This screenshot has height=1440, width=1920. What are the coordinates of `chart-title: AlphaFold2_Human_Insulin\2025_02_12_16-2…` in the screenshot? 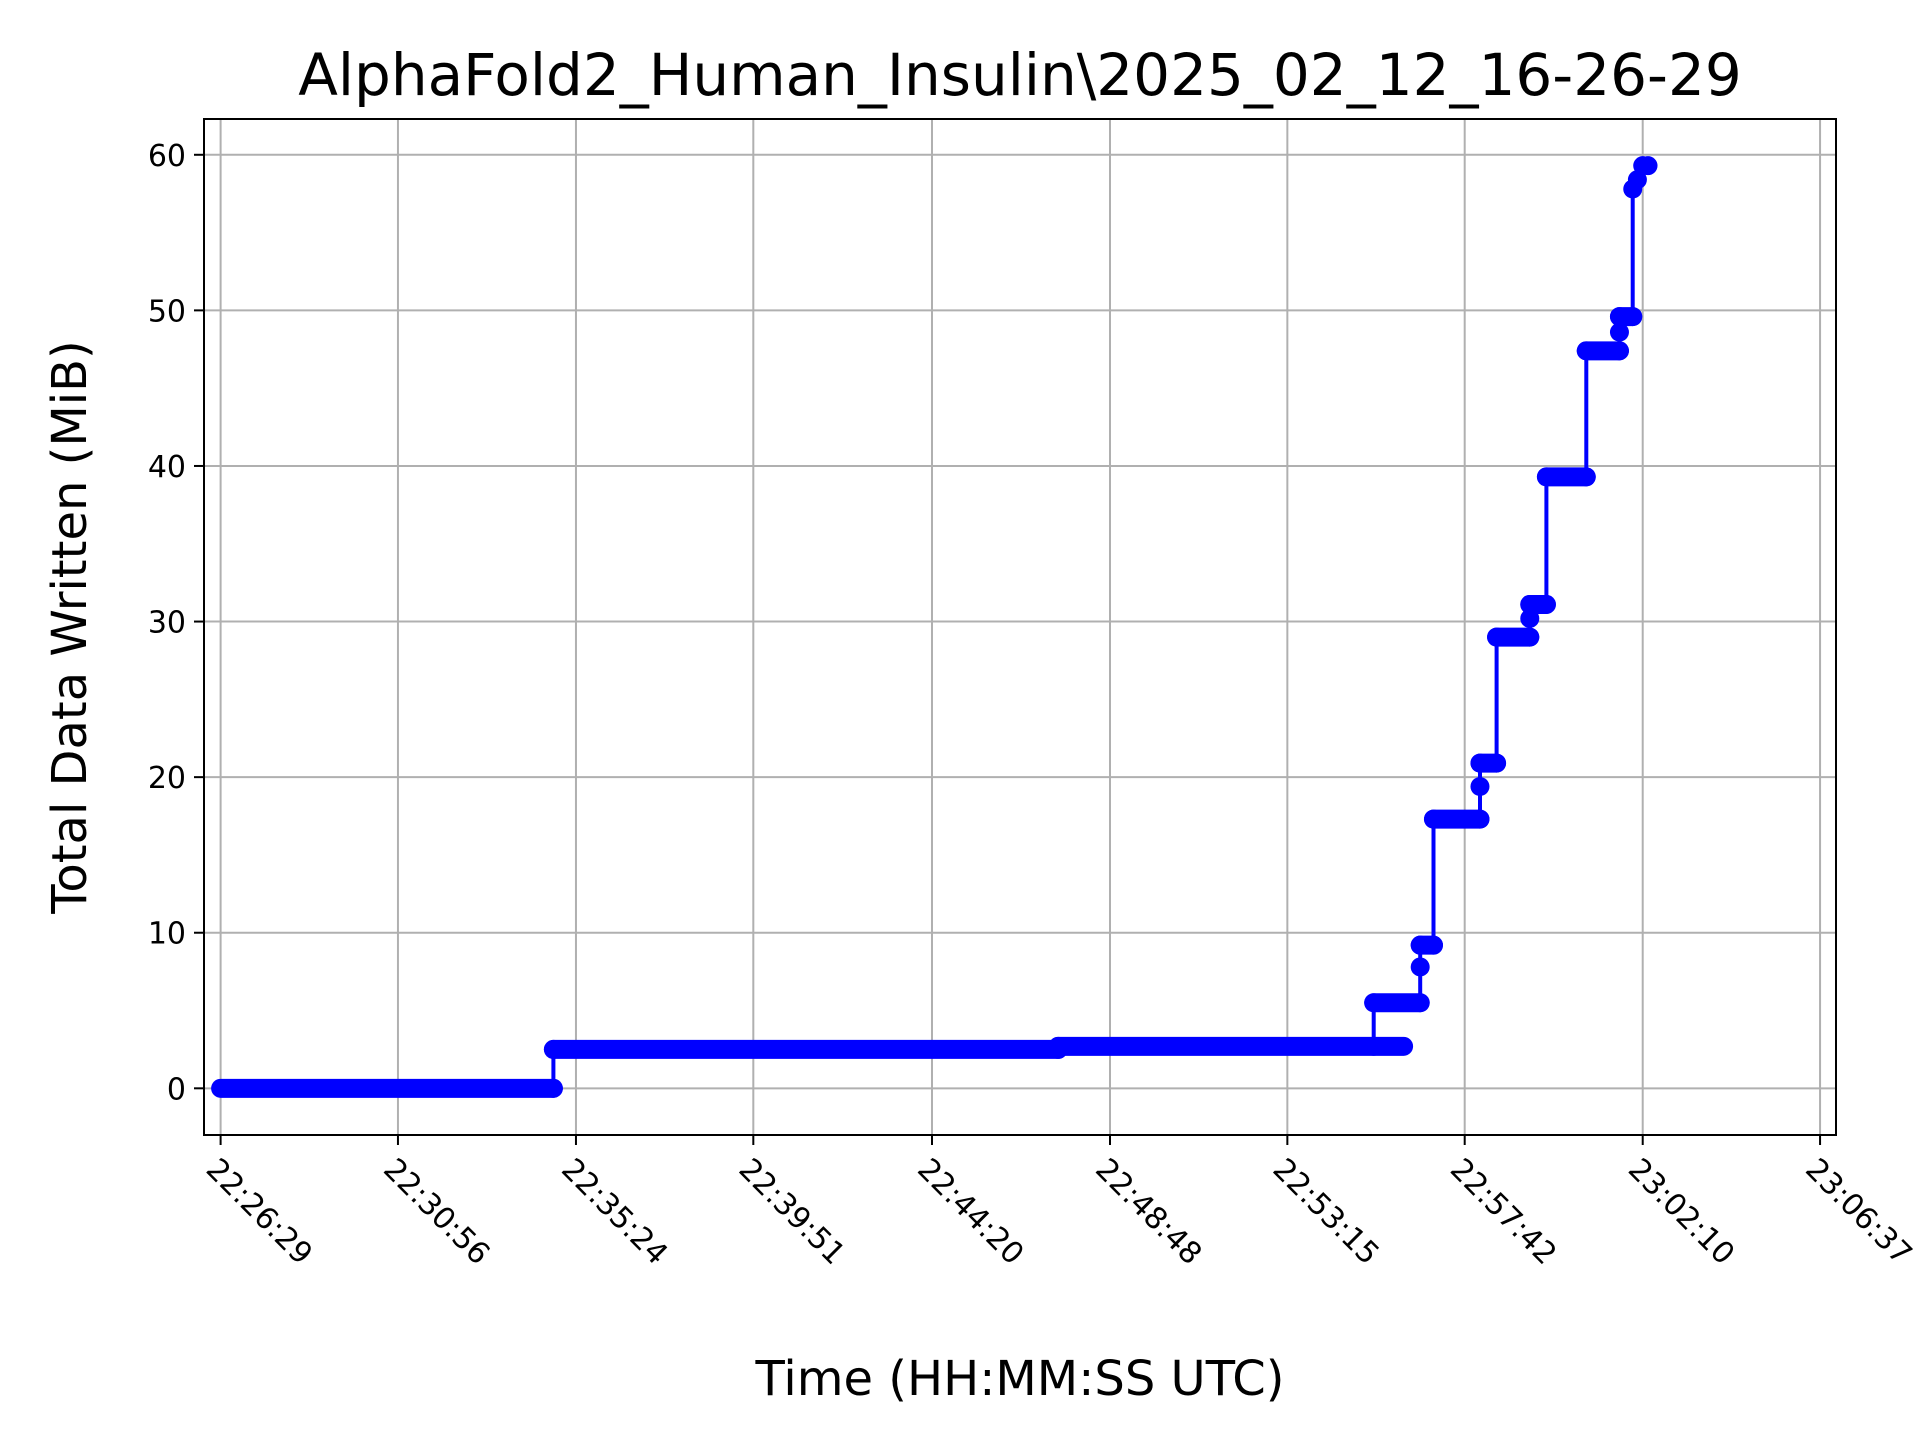 It's located at (1020, 75).